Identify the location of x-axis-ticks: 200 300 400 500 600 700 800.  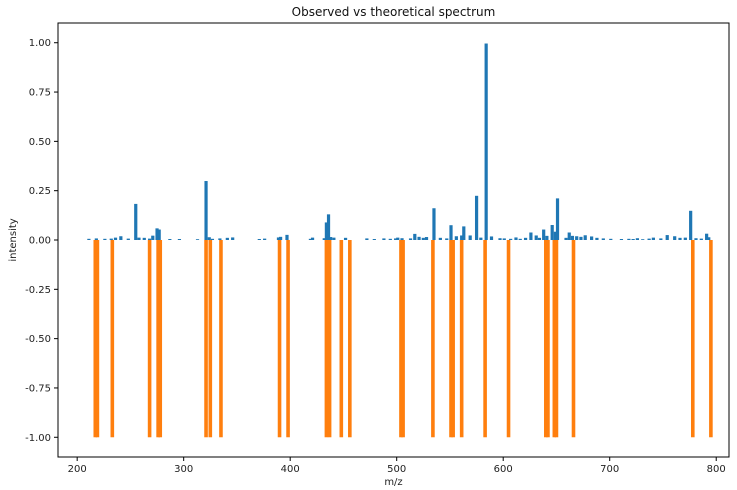
(397, 466).